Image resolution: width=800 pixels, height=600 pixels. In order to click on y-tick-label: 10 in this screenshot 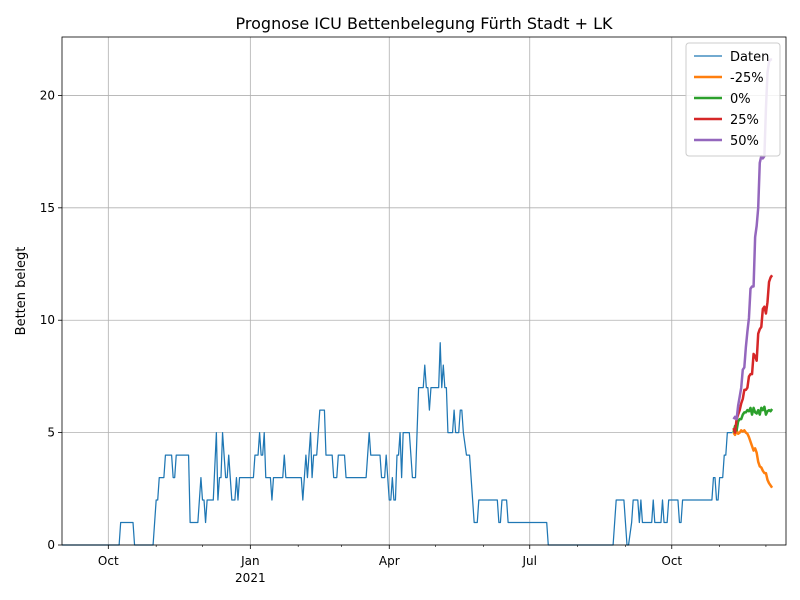, I will do `click(47, 320)`.